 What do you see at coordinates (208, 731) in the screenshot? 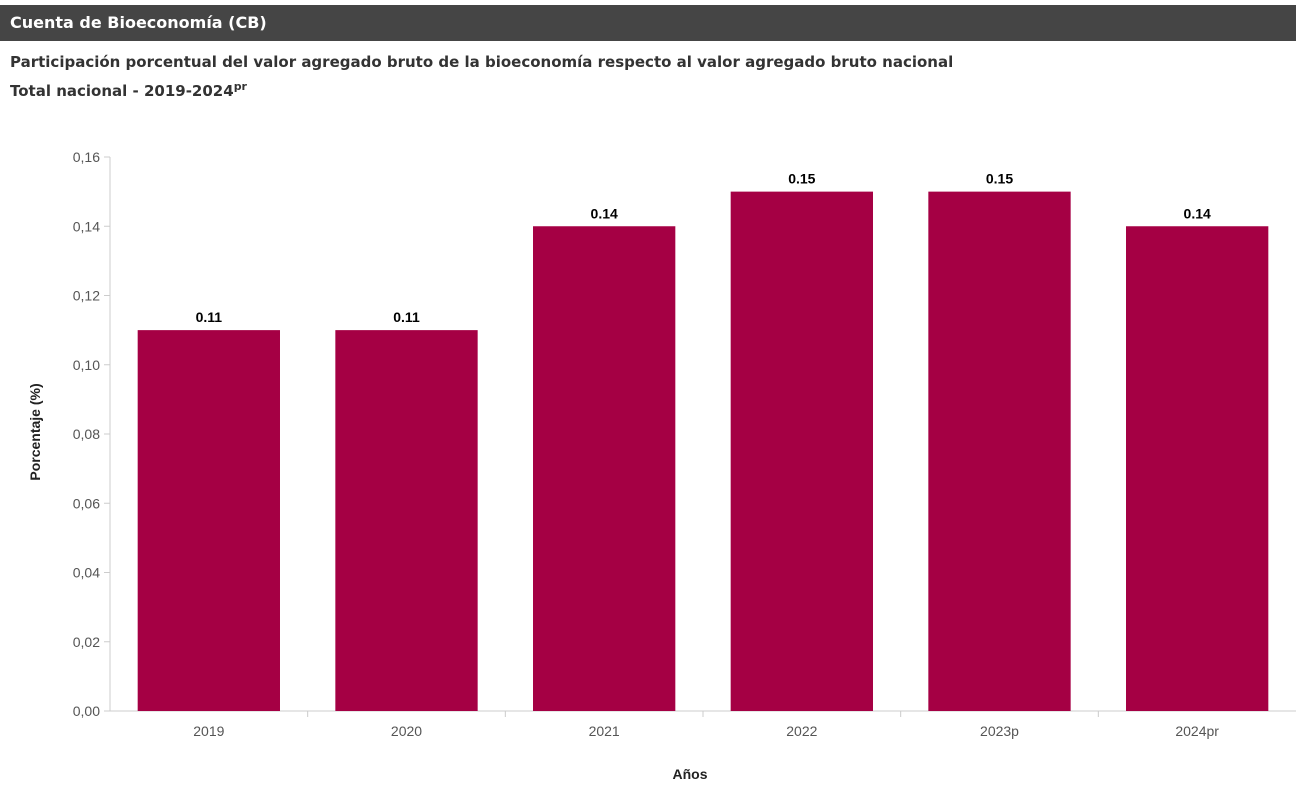
I see `x-tick-label: 2019` at bounding box center [208, 731].